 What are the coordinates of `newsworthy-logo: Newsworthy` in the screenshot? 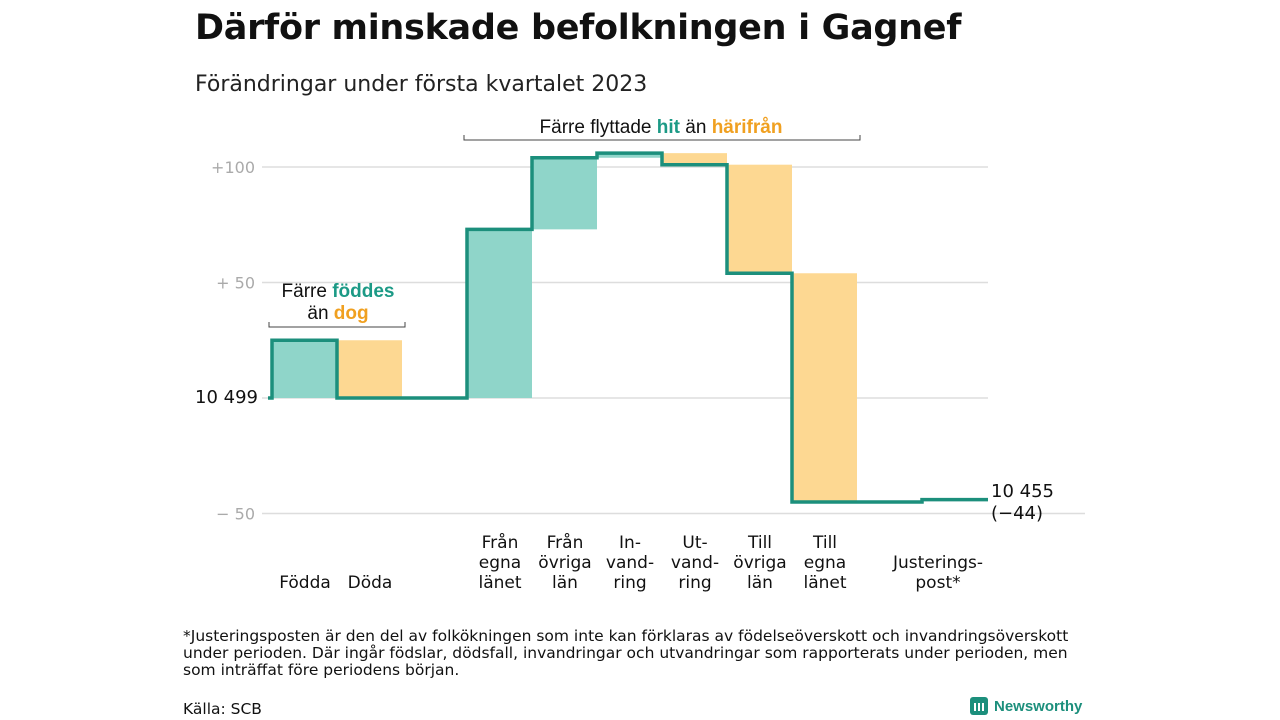 It's located at (1026, 706).